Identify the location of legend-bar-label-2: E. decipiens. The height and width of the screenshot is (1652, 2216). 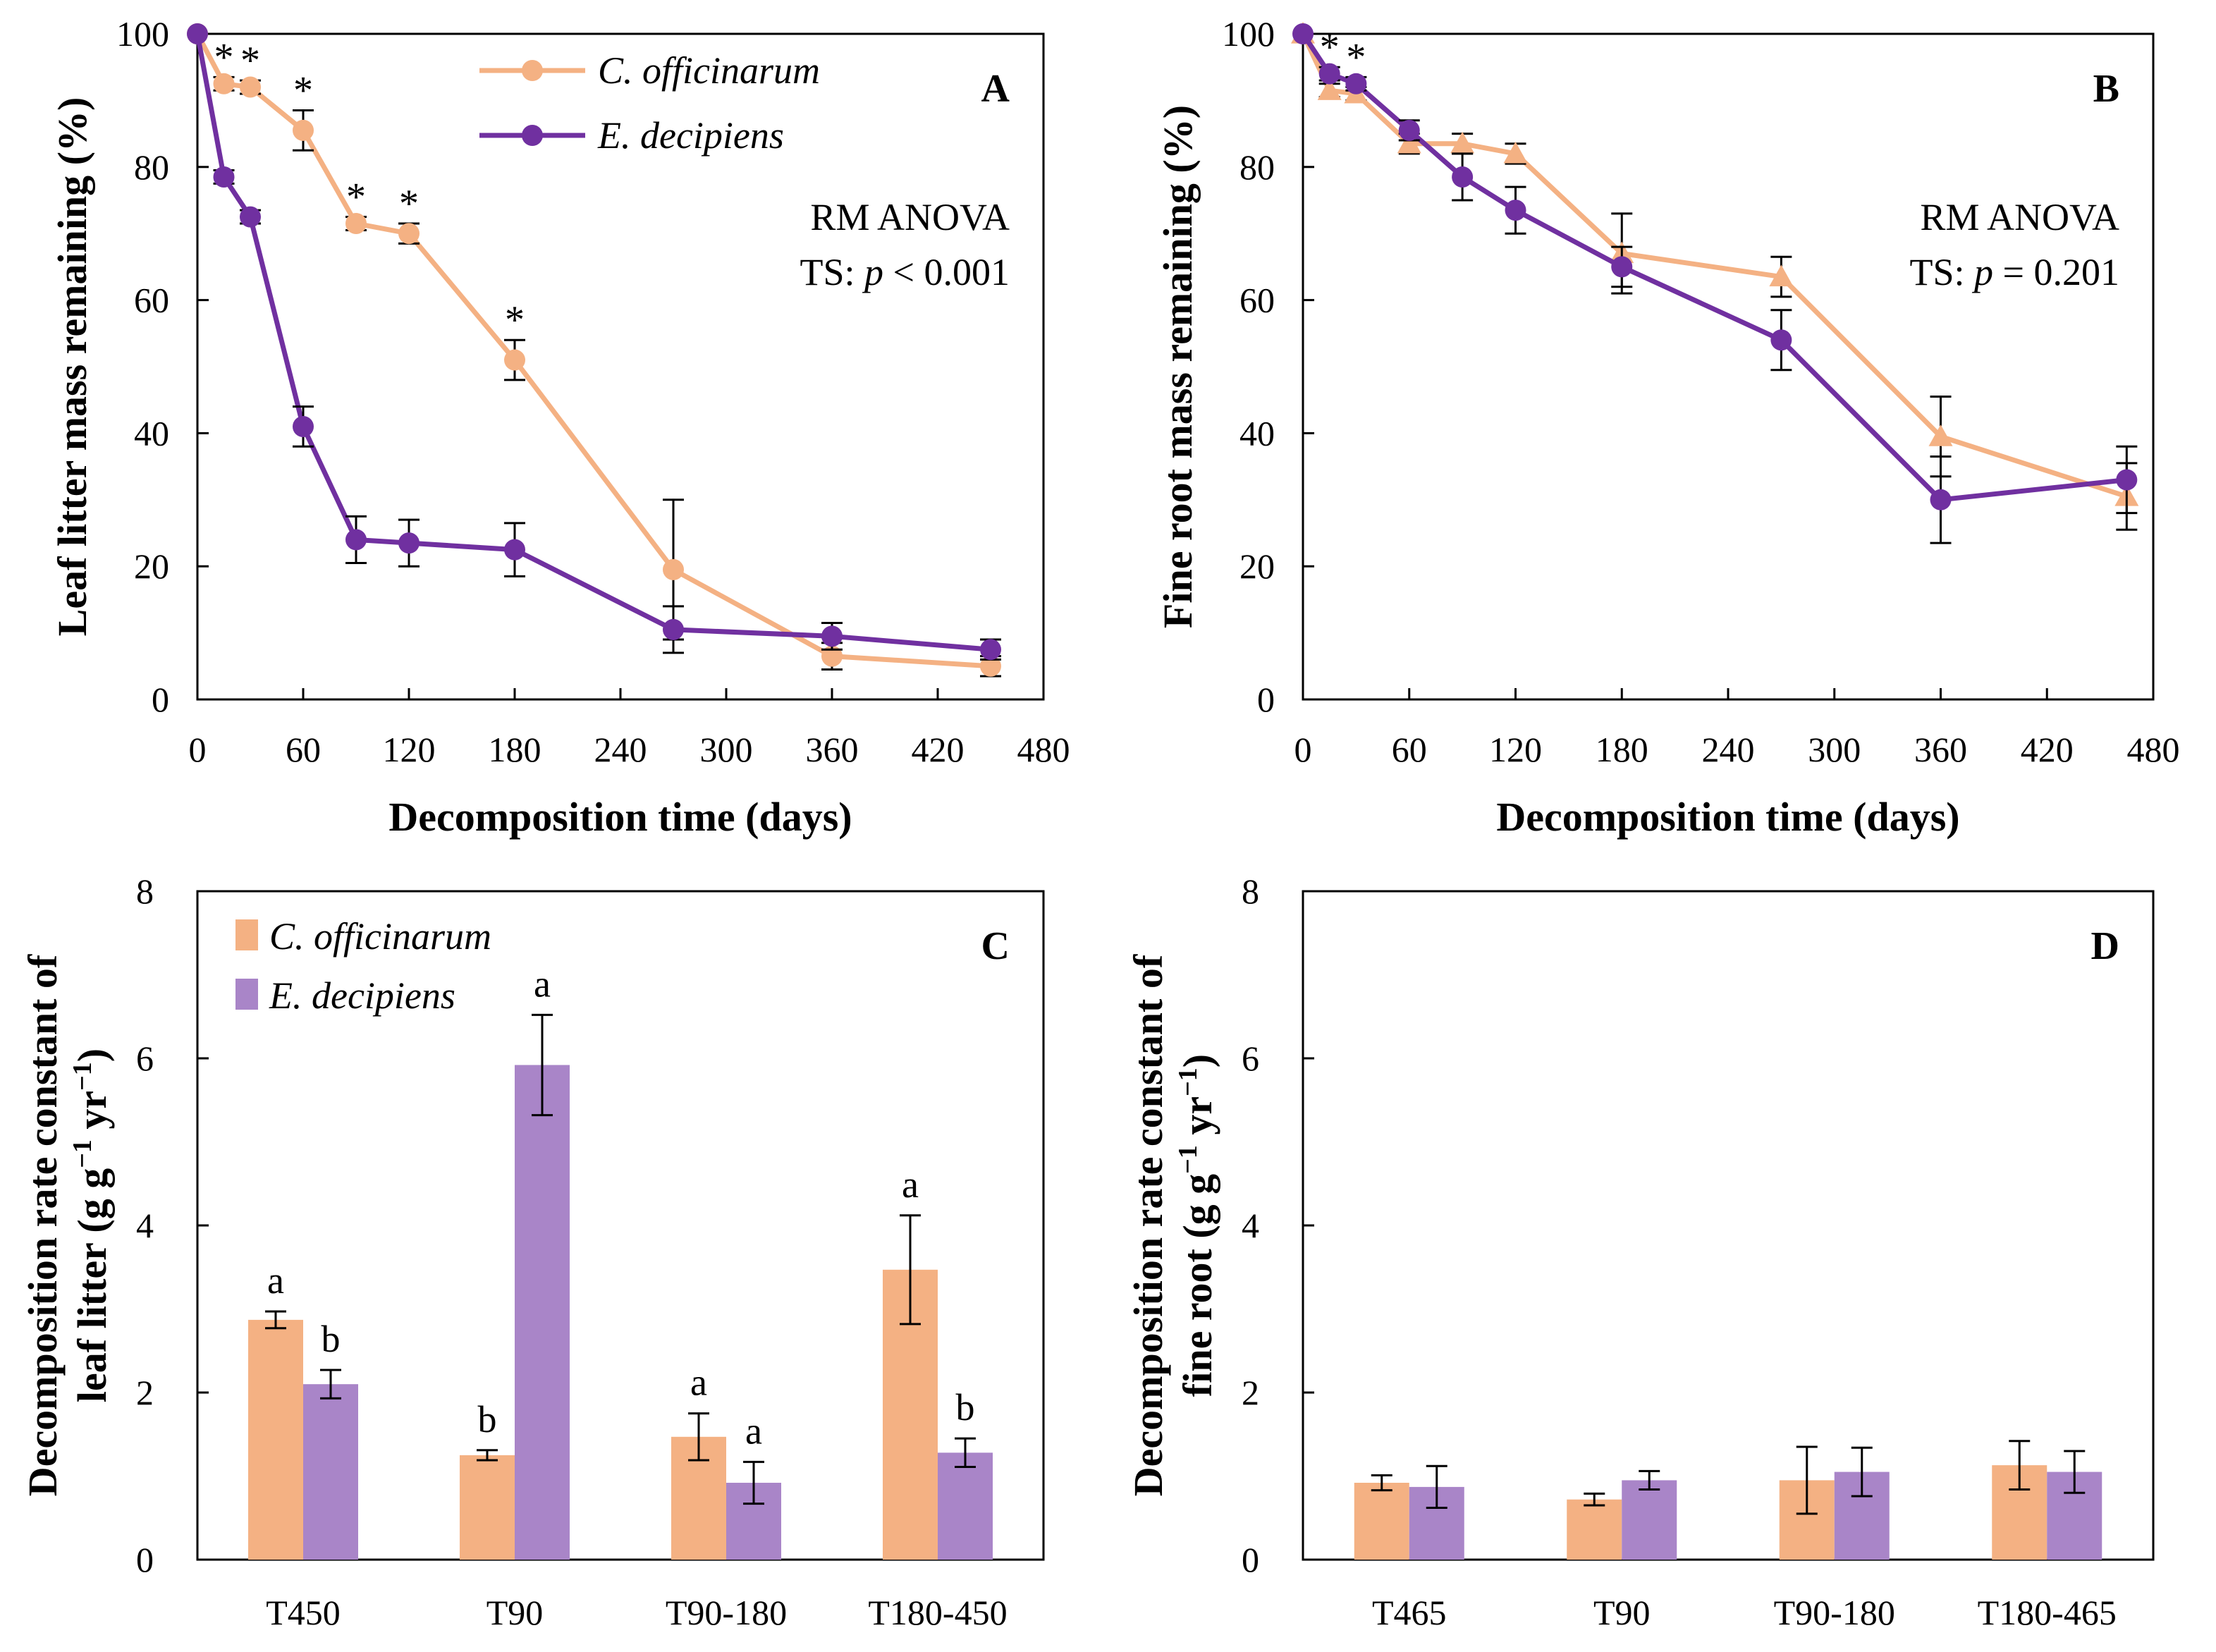
(362, 996).